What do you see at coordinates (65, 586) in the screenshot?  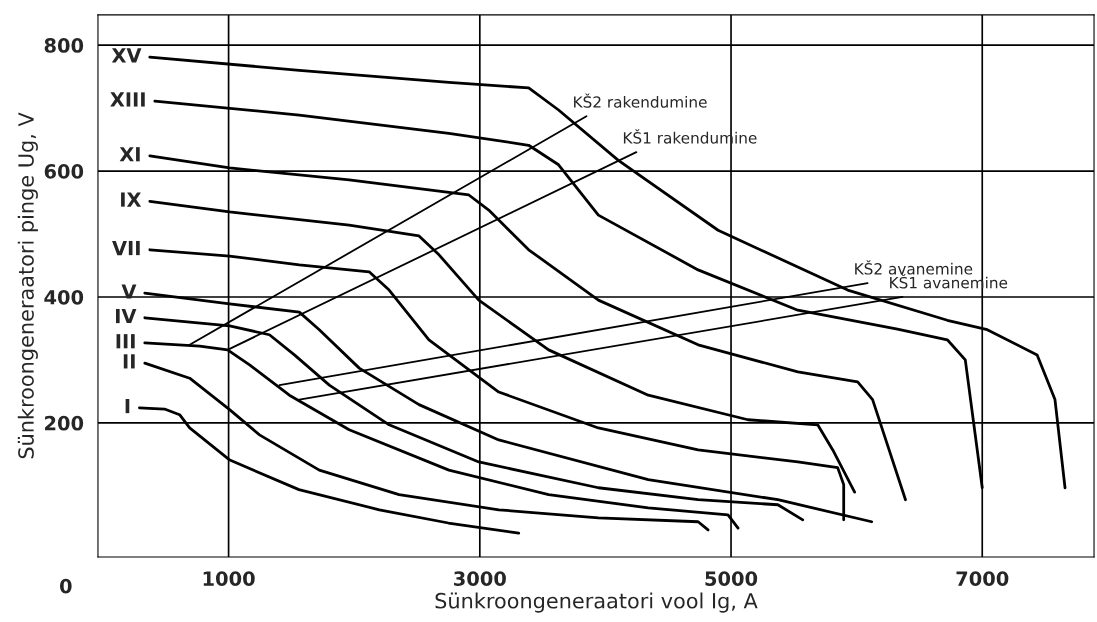 I see `text: 0` at bounding box center [65, 586].